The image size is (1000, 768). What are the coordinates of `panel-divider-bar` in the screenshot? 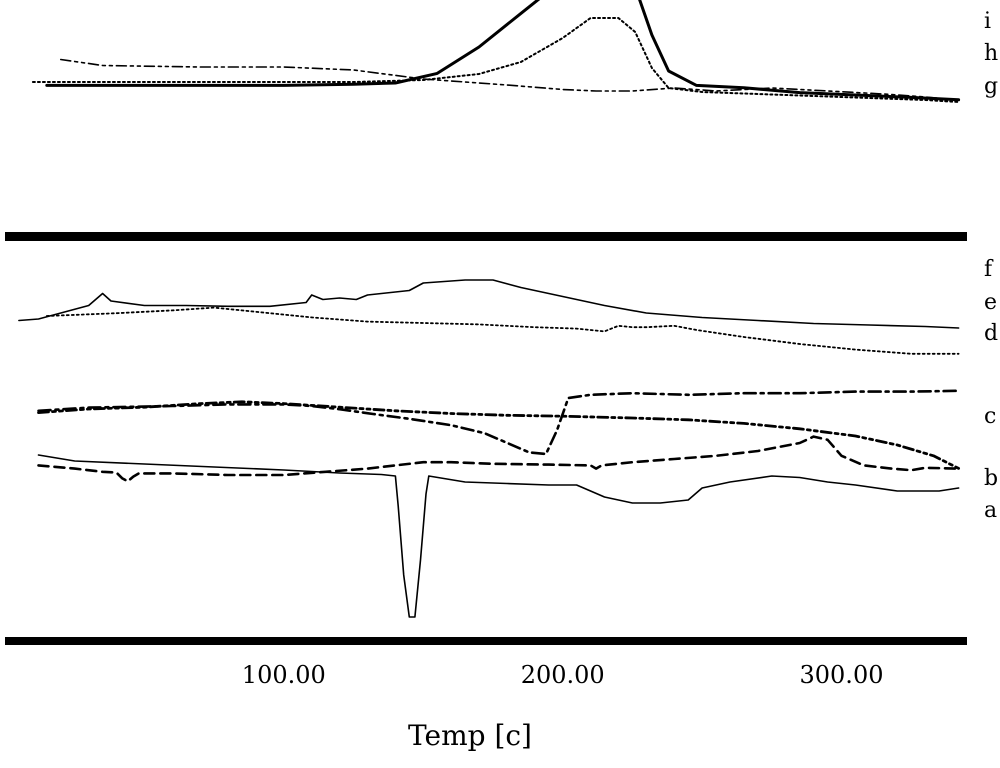 It's located at (486, 236).